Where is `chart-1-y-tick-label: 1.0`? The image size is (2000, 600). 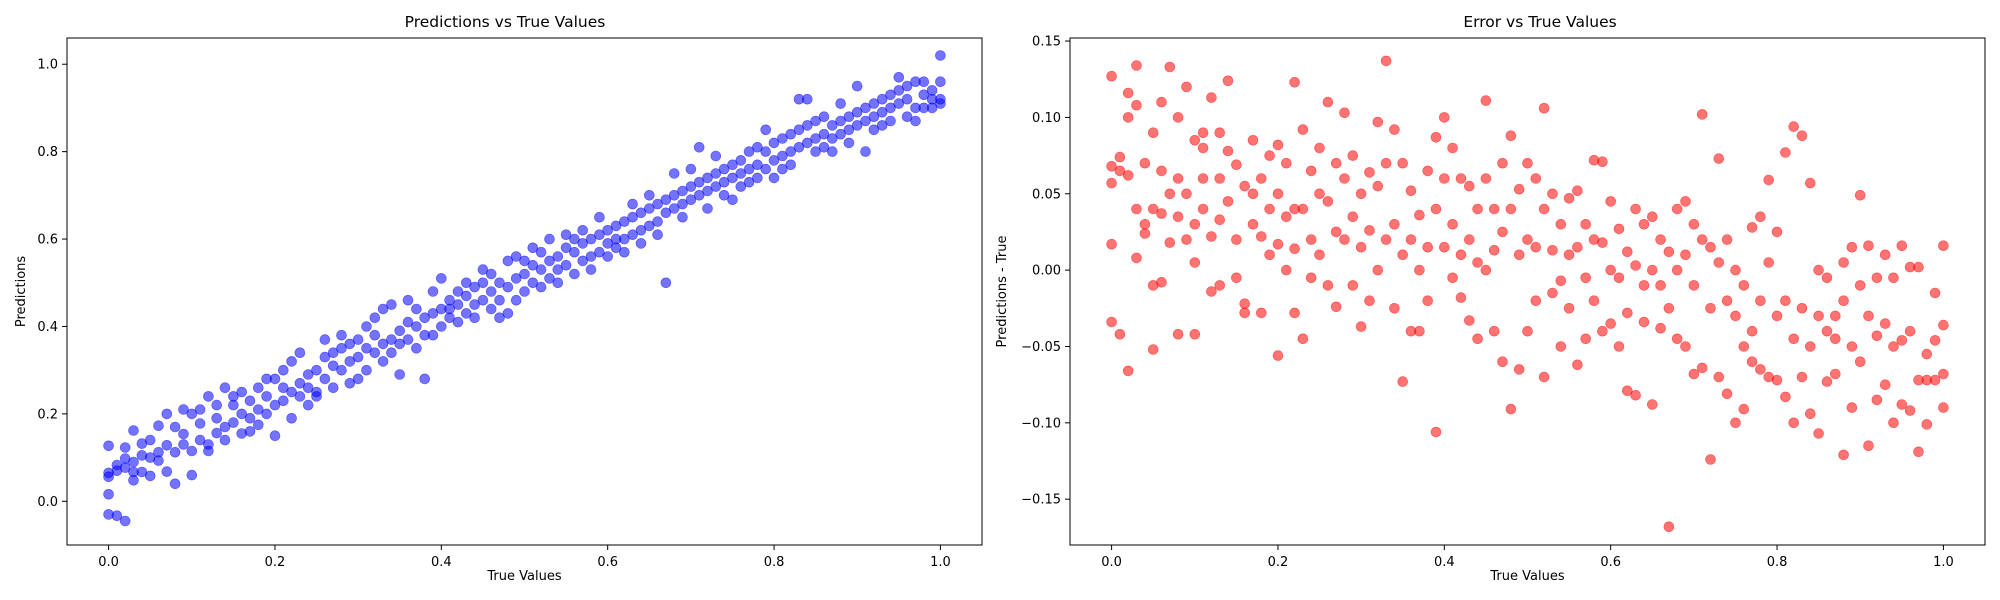
chart-1-y-tick-label: 1.0 is located at coordinates (47, 65).